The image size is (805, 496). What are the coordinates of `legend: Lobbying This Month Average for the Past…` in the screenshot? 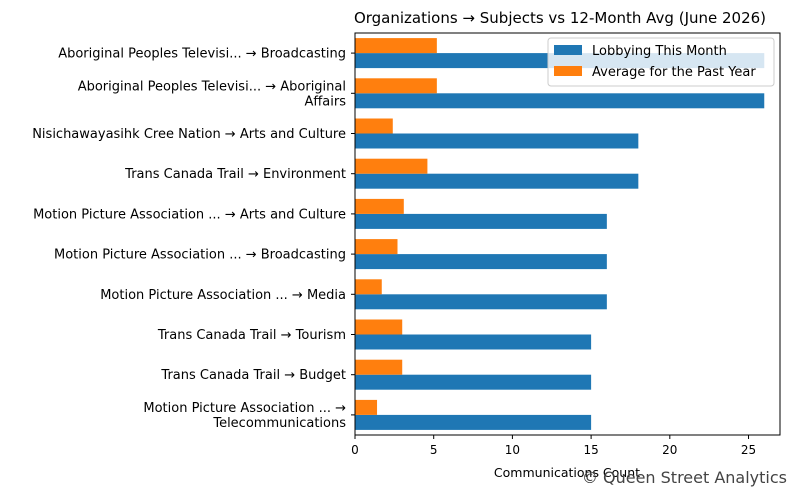 It's located at (661, 62).